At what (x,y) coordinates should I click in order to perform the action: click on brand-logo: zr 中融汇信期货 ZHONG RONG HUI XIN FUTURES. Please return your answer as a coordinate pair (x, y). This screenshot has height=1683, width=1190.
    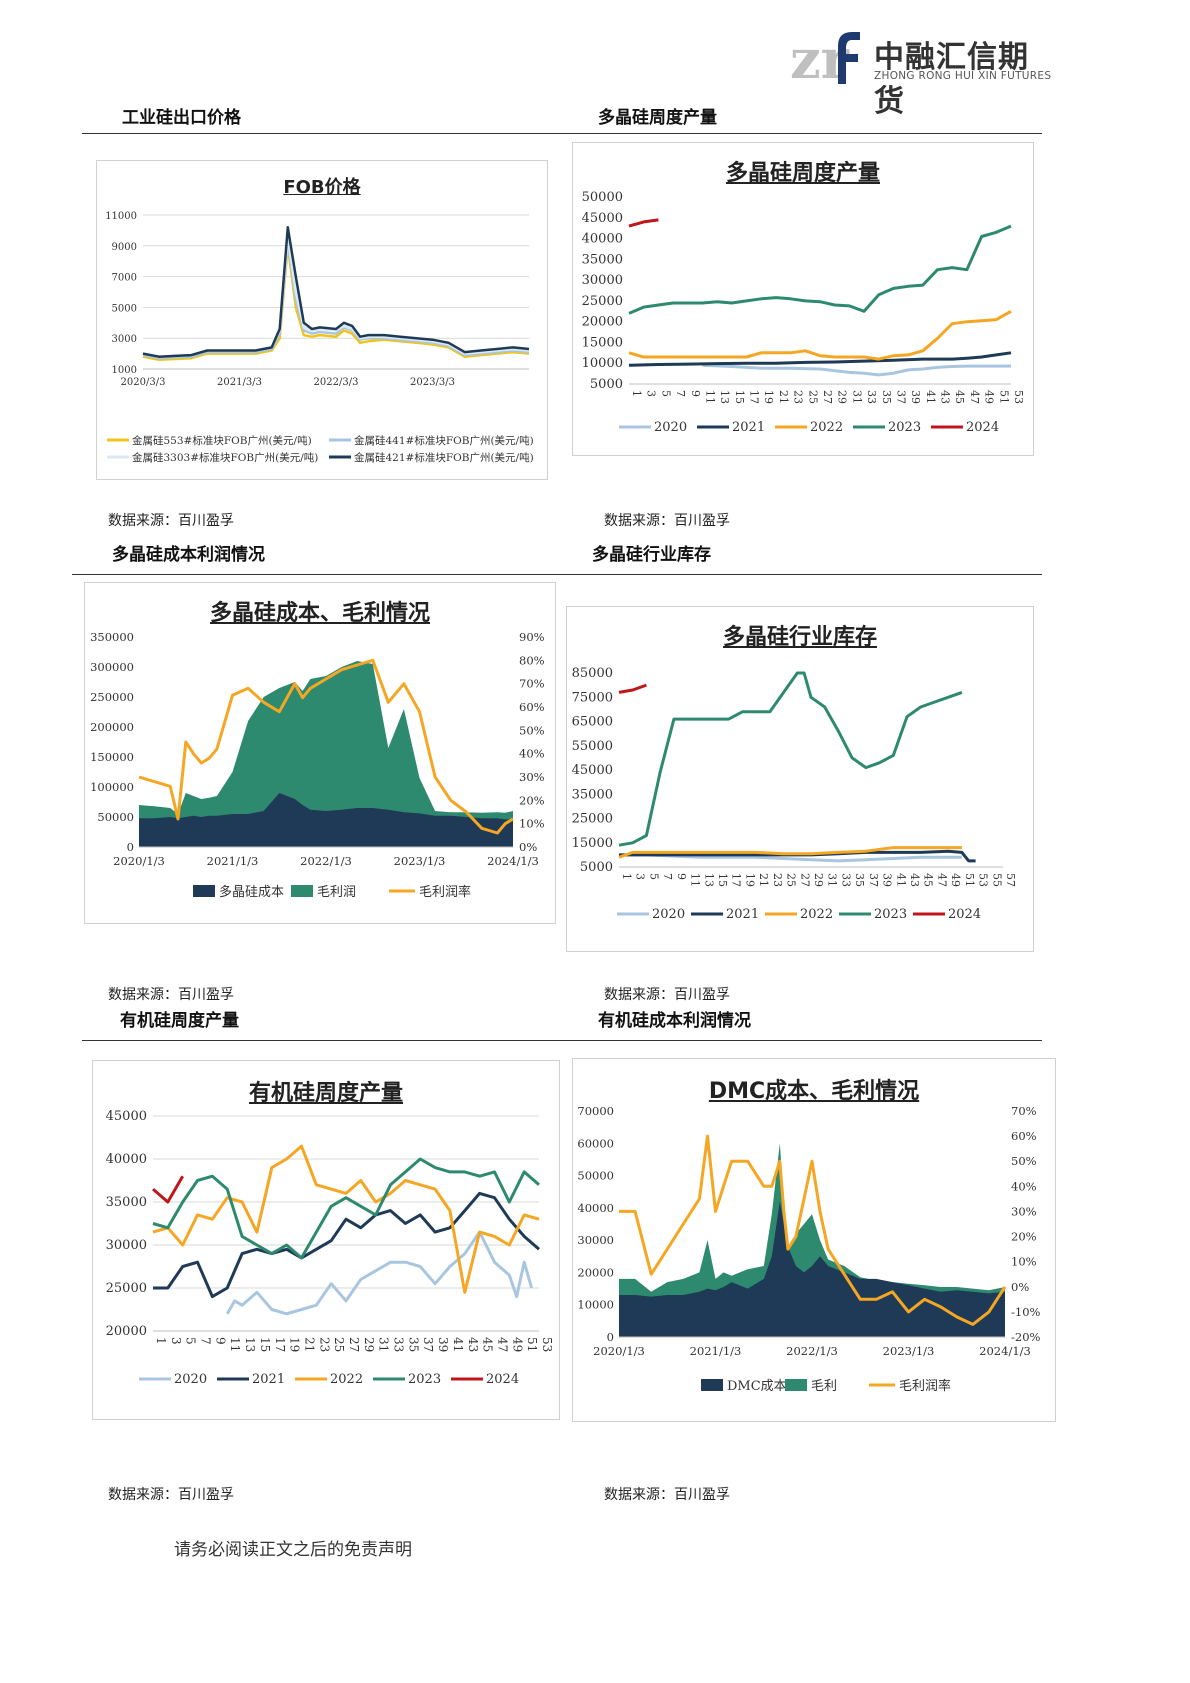
    Looking at the image, I should click on (920, 70).